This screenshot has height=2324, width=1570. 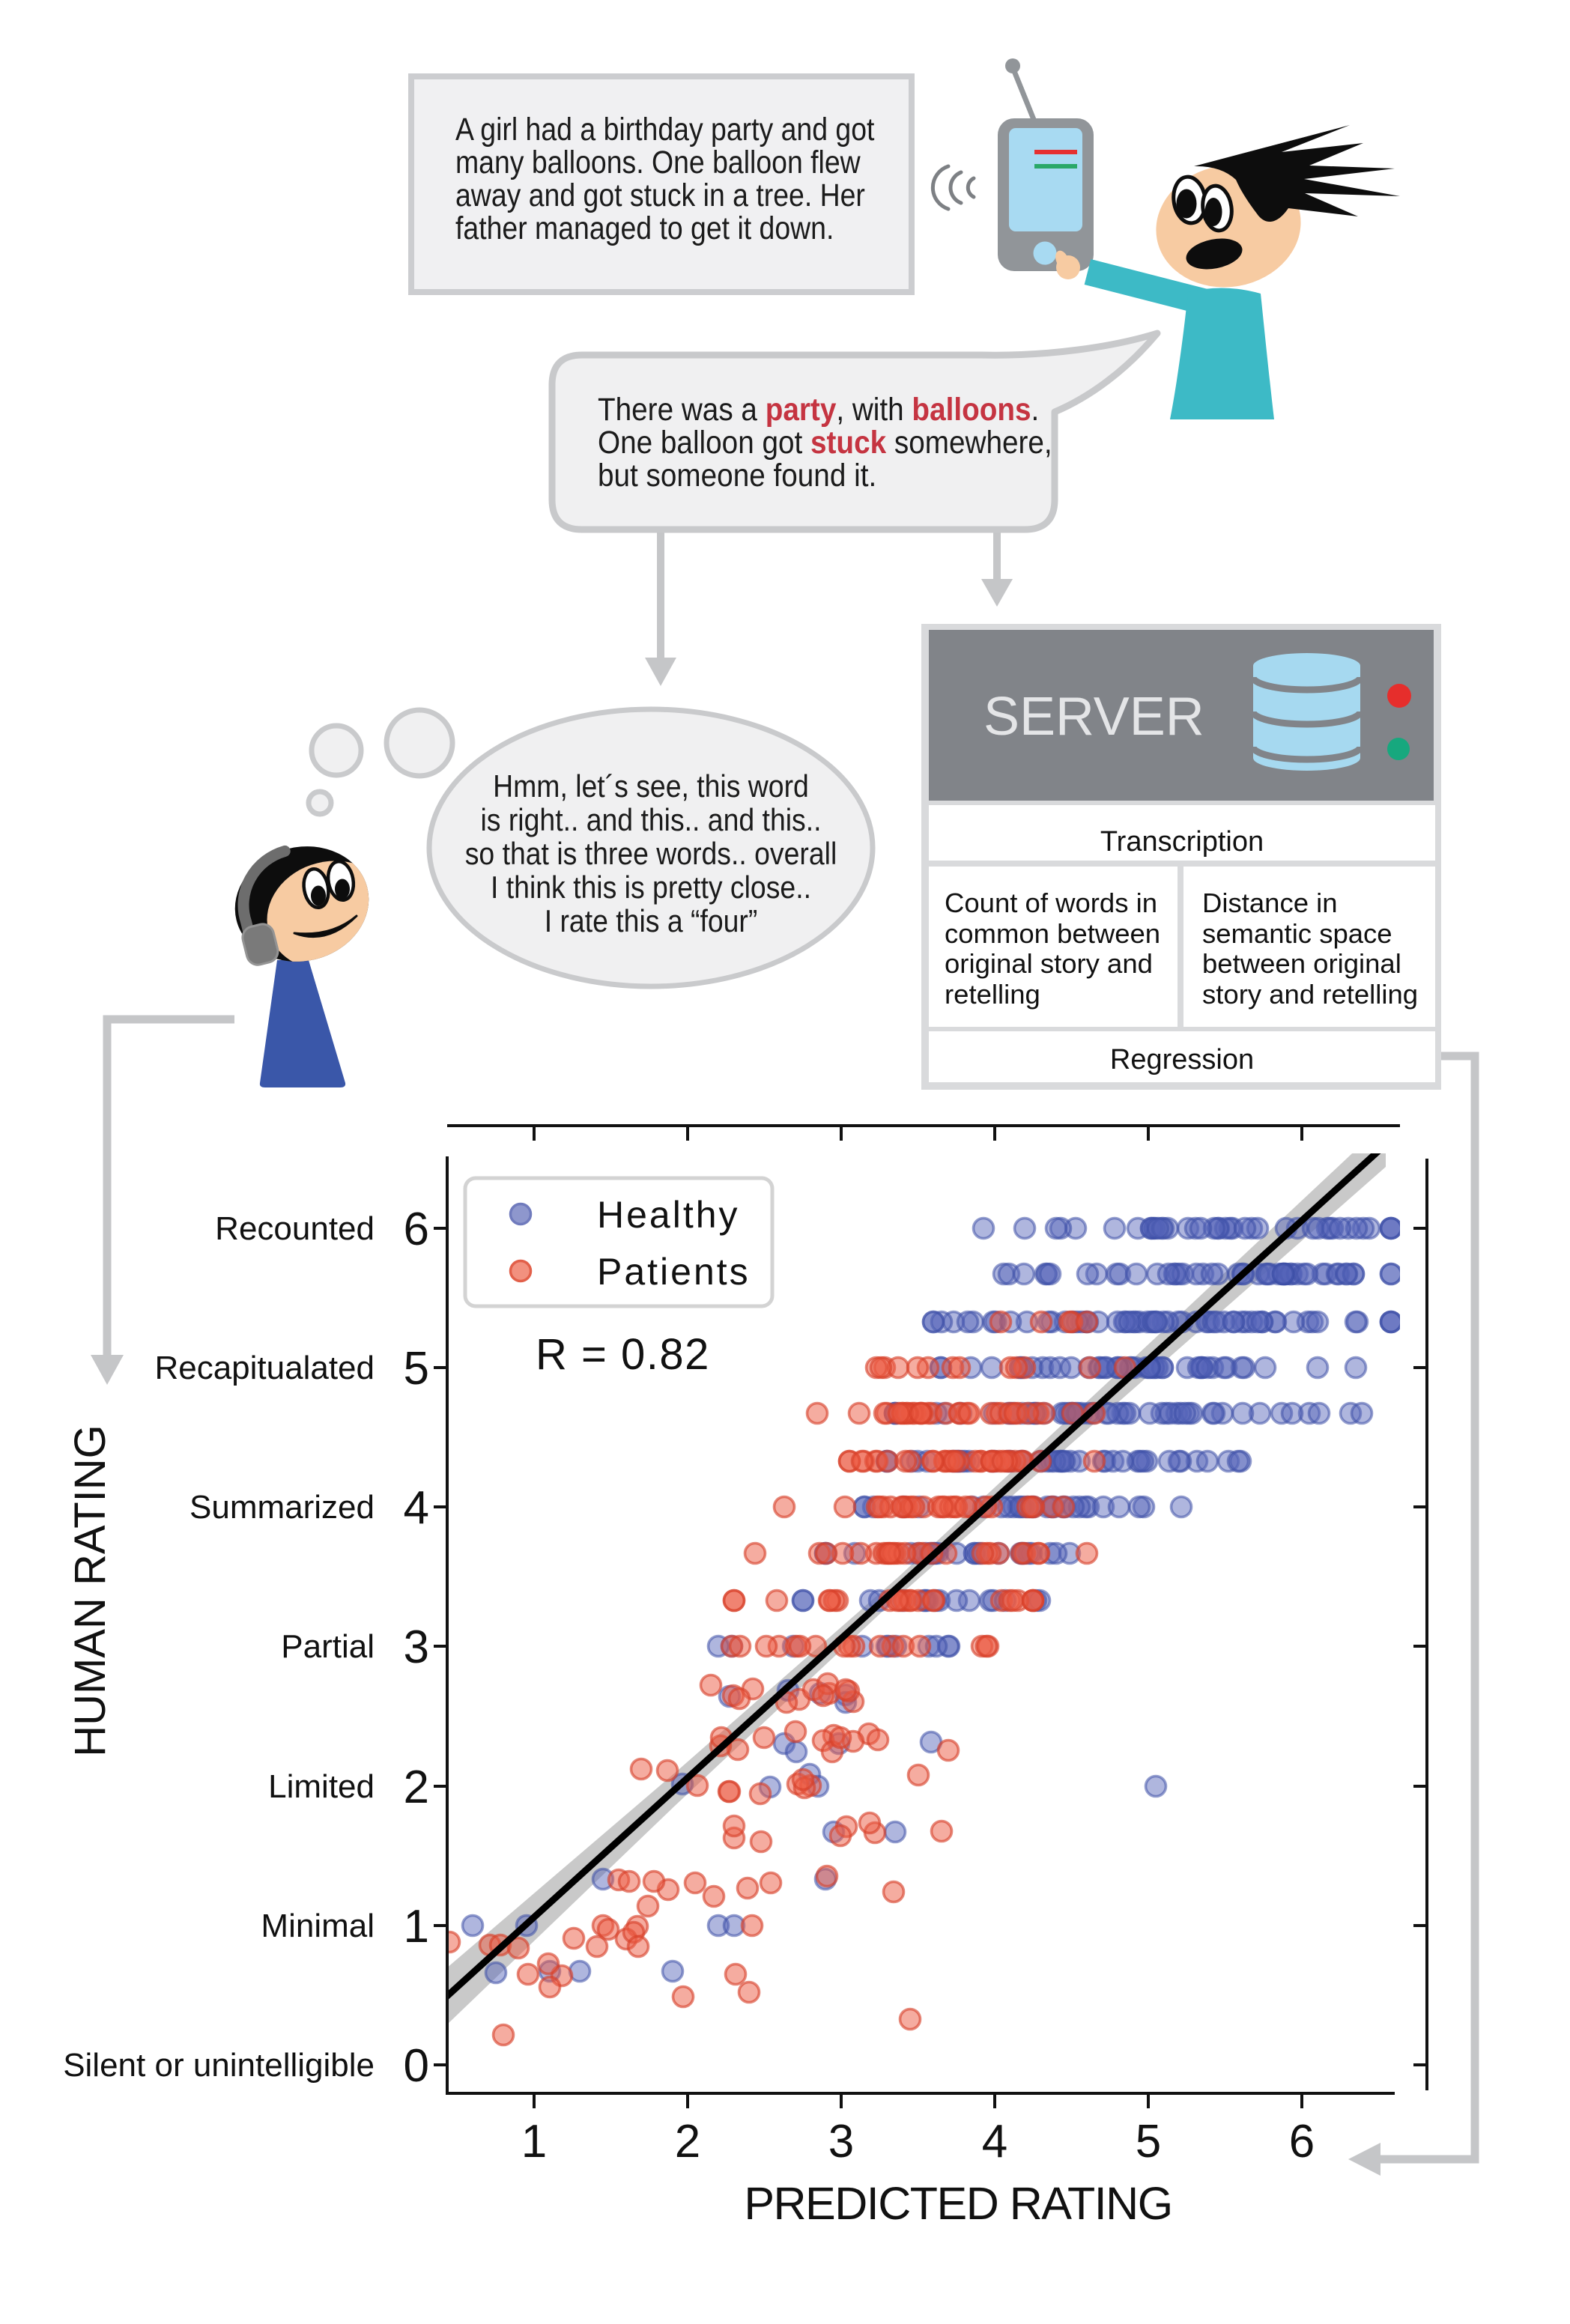 I want to click on svg-text: Partial, so click(x=328, y=1646).